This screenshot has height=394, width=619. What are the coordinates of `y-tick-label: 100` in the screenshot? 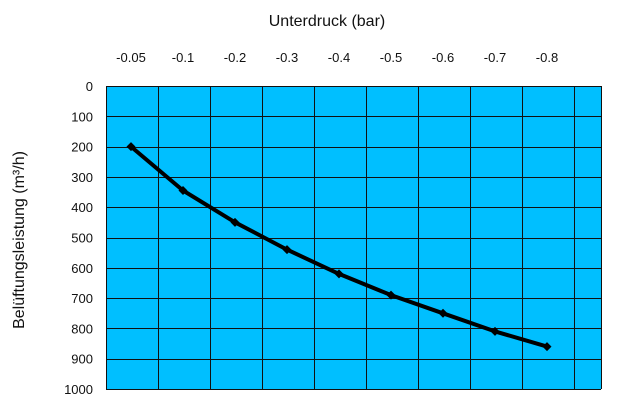 It's located at (82, 116).